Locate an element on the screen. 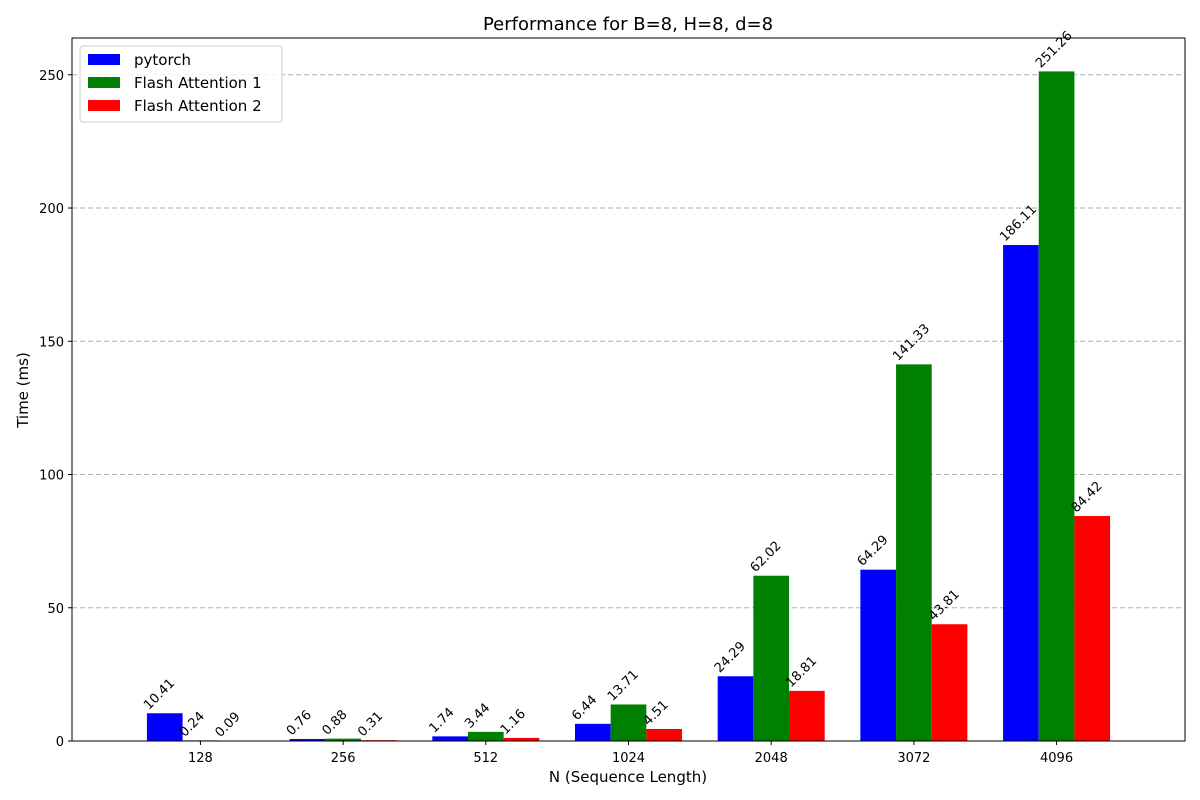  data-label: 0.31 is located at coordinates (370, 724).